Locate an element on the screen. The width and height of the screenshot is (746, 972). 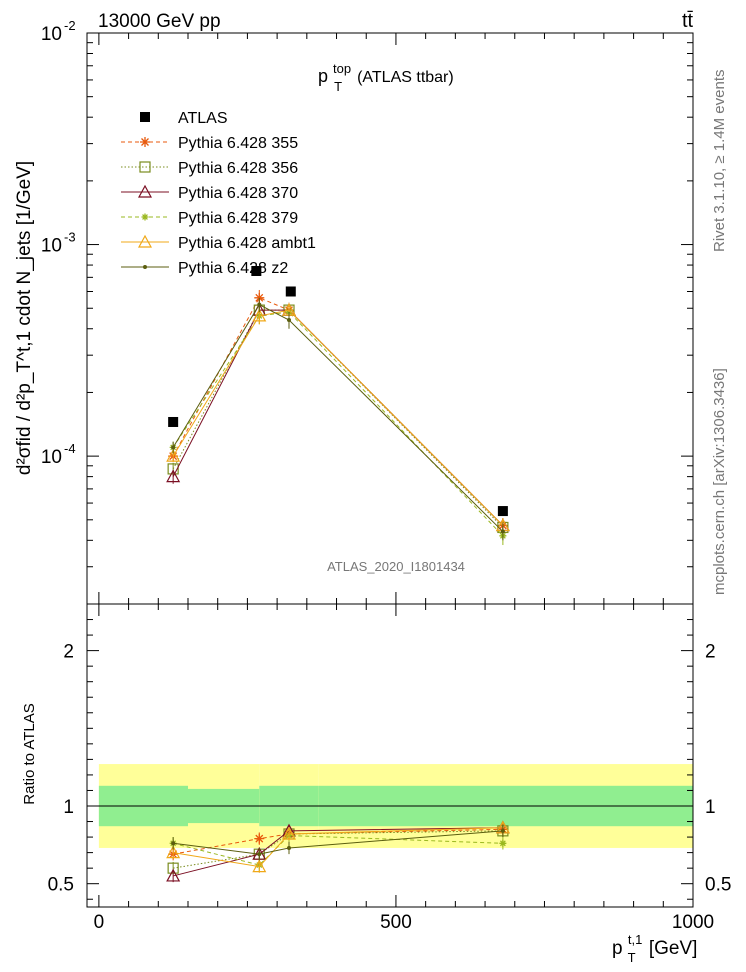
ratio-series-layer is located at coordinates (338, 851).